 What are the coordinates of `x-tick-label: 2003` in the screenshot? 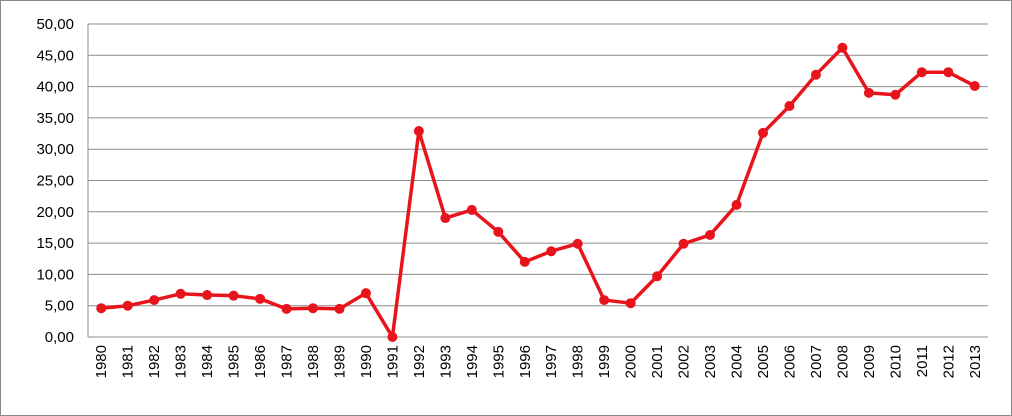 It's located at (710, 361).